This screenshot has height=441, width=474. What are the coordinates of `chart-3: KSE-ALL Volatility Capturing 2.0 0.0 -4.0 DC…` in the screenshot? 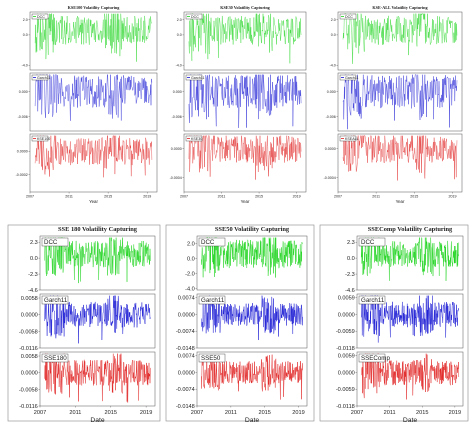 It's located at (393, 104).